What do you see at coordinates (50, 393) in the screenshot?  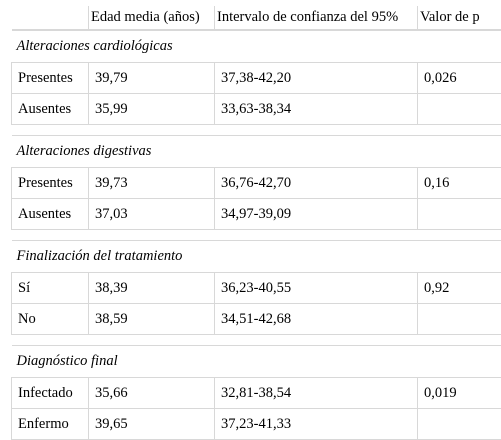 I see `row-label: Infectado` at bounding box center [50, 393].